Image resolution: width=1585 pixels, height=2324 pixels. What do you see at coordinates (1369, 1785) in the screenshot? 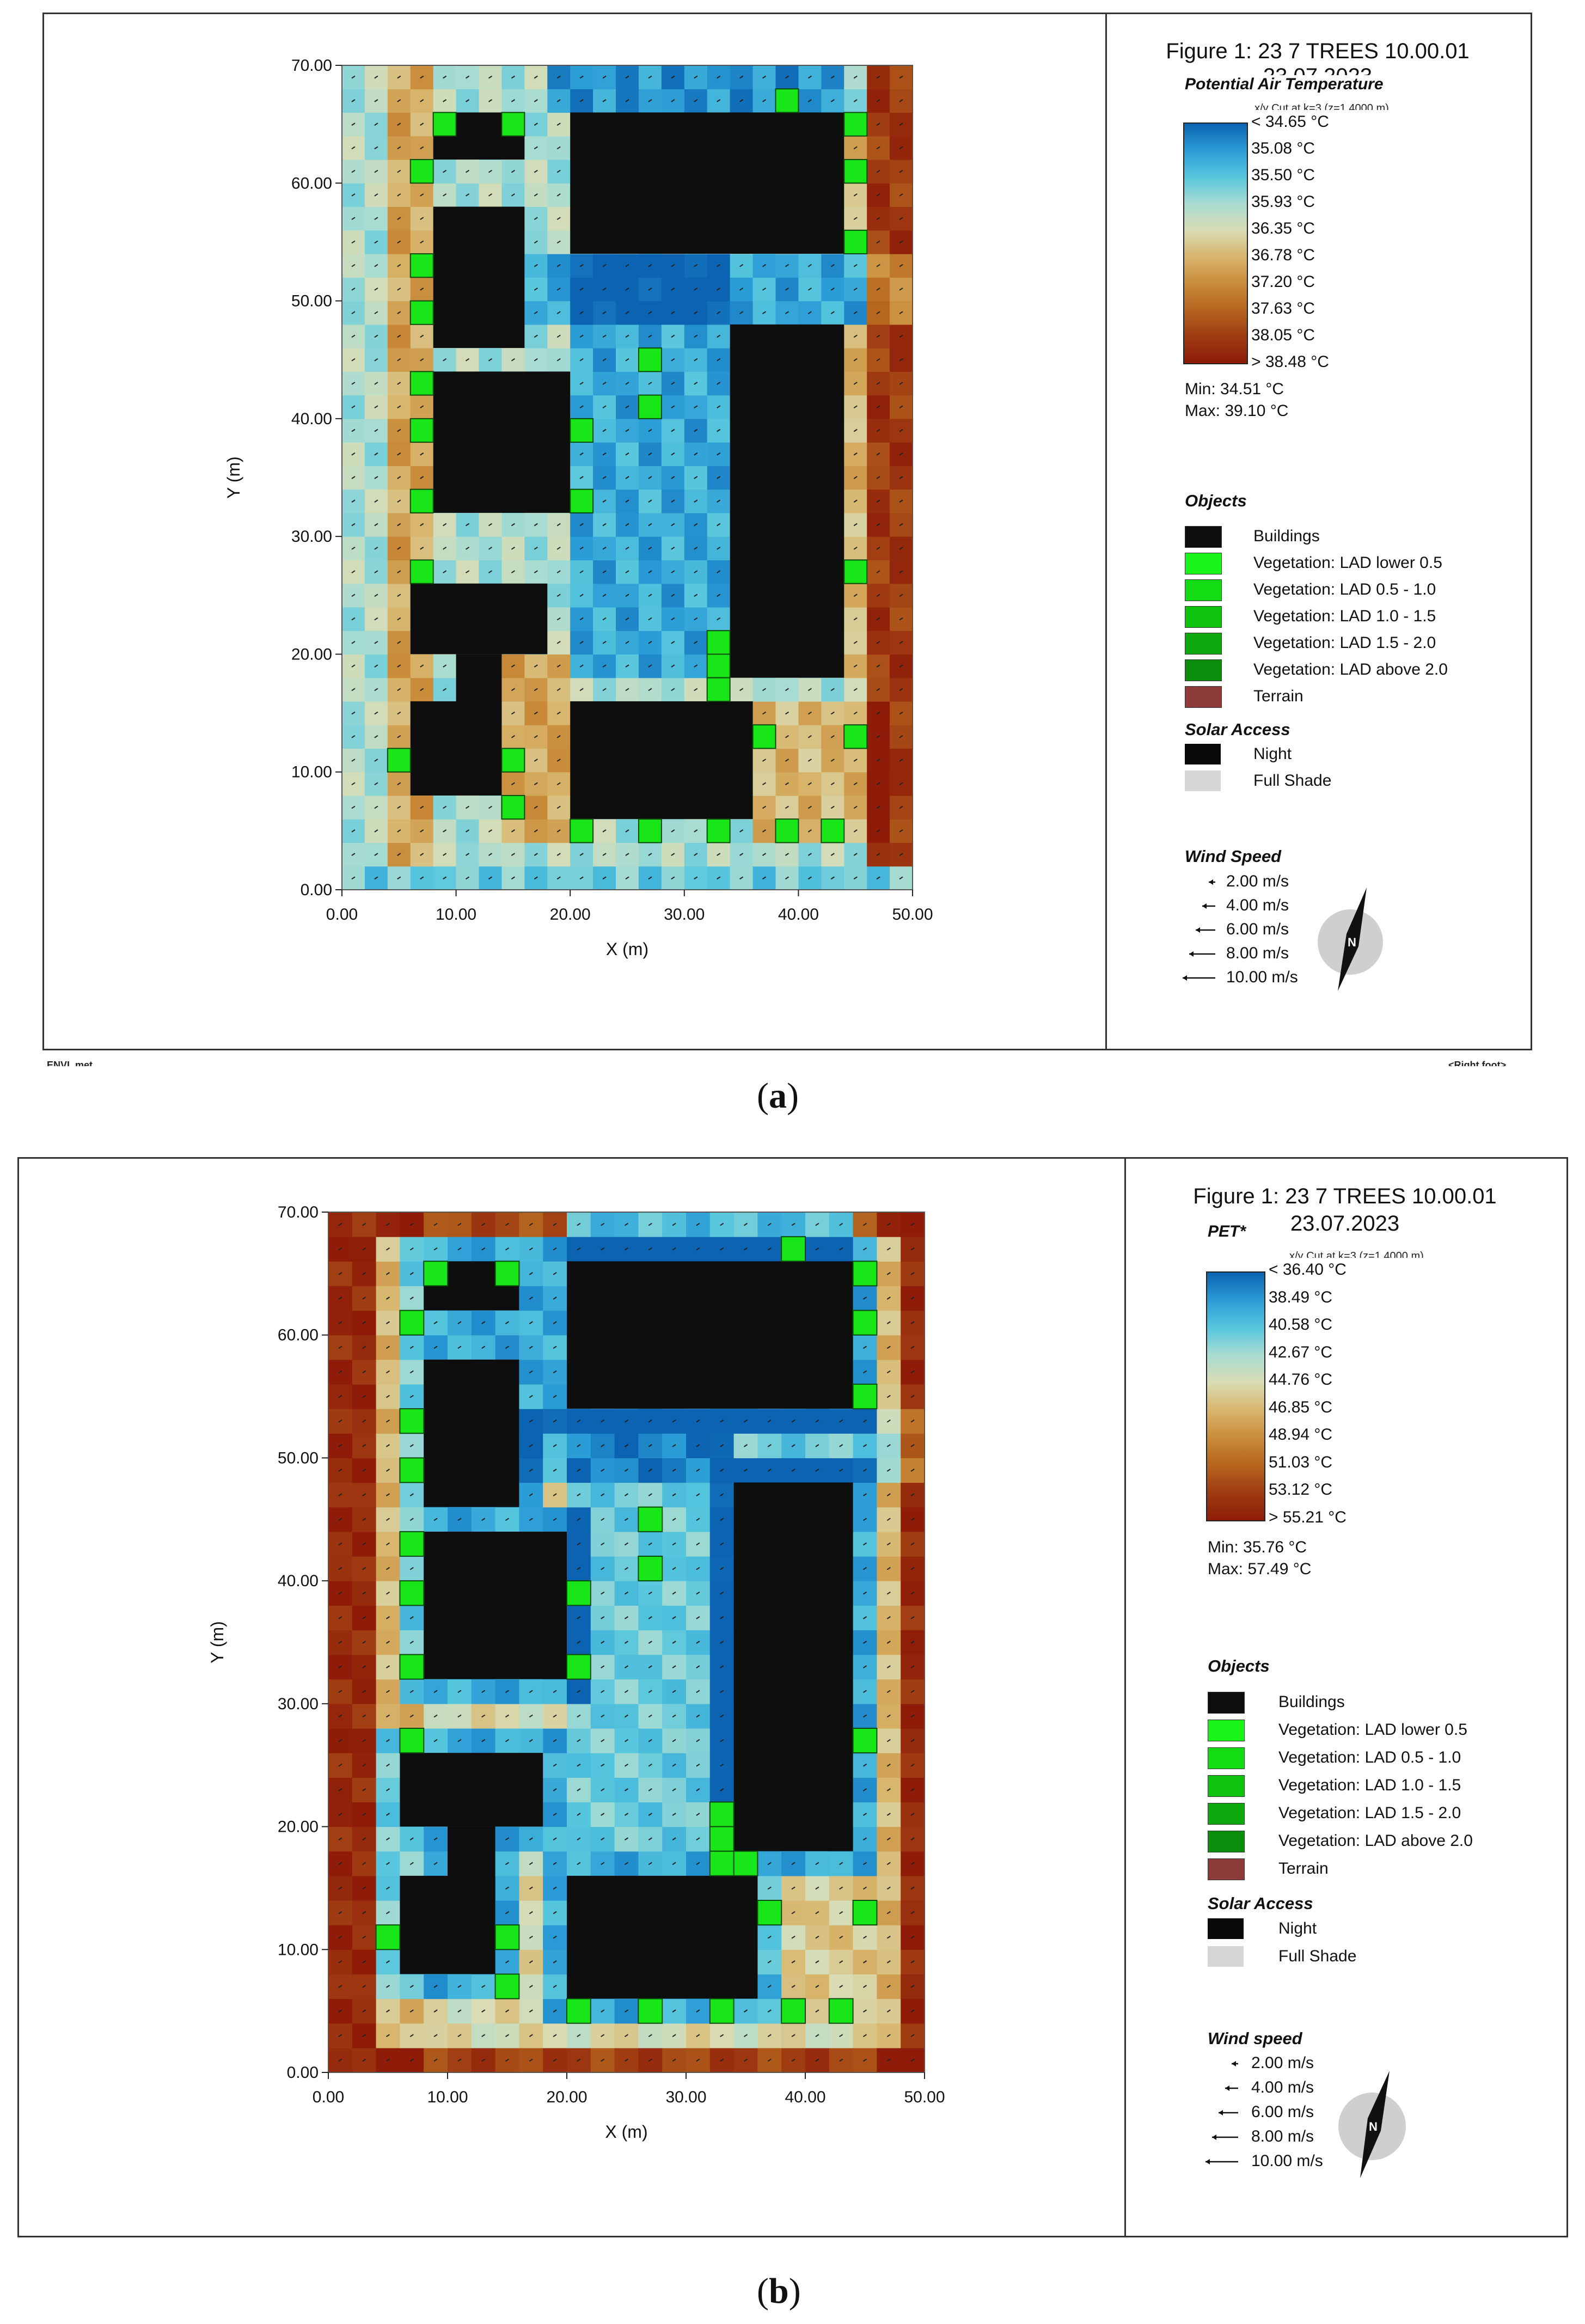
I see `objects-label: Vegetation: LAD 1.0 - 1.5` at bounding box center [1369, 1785].